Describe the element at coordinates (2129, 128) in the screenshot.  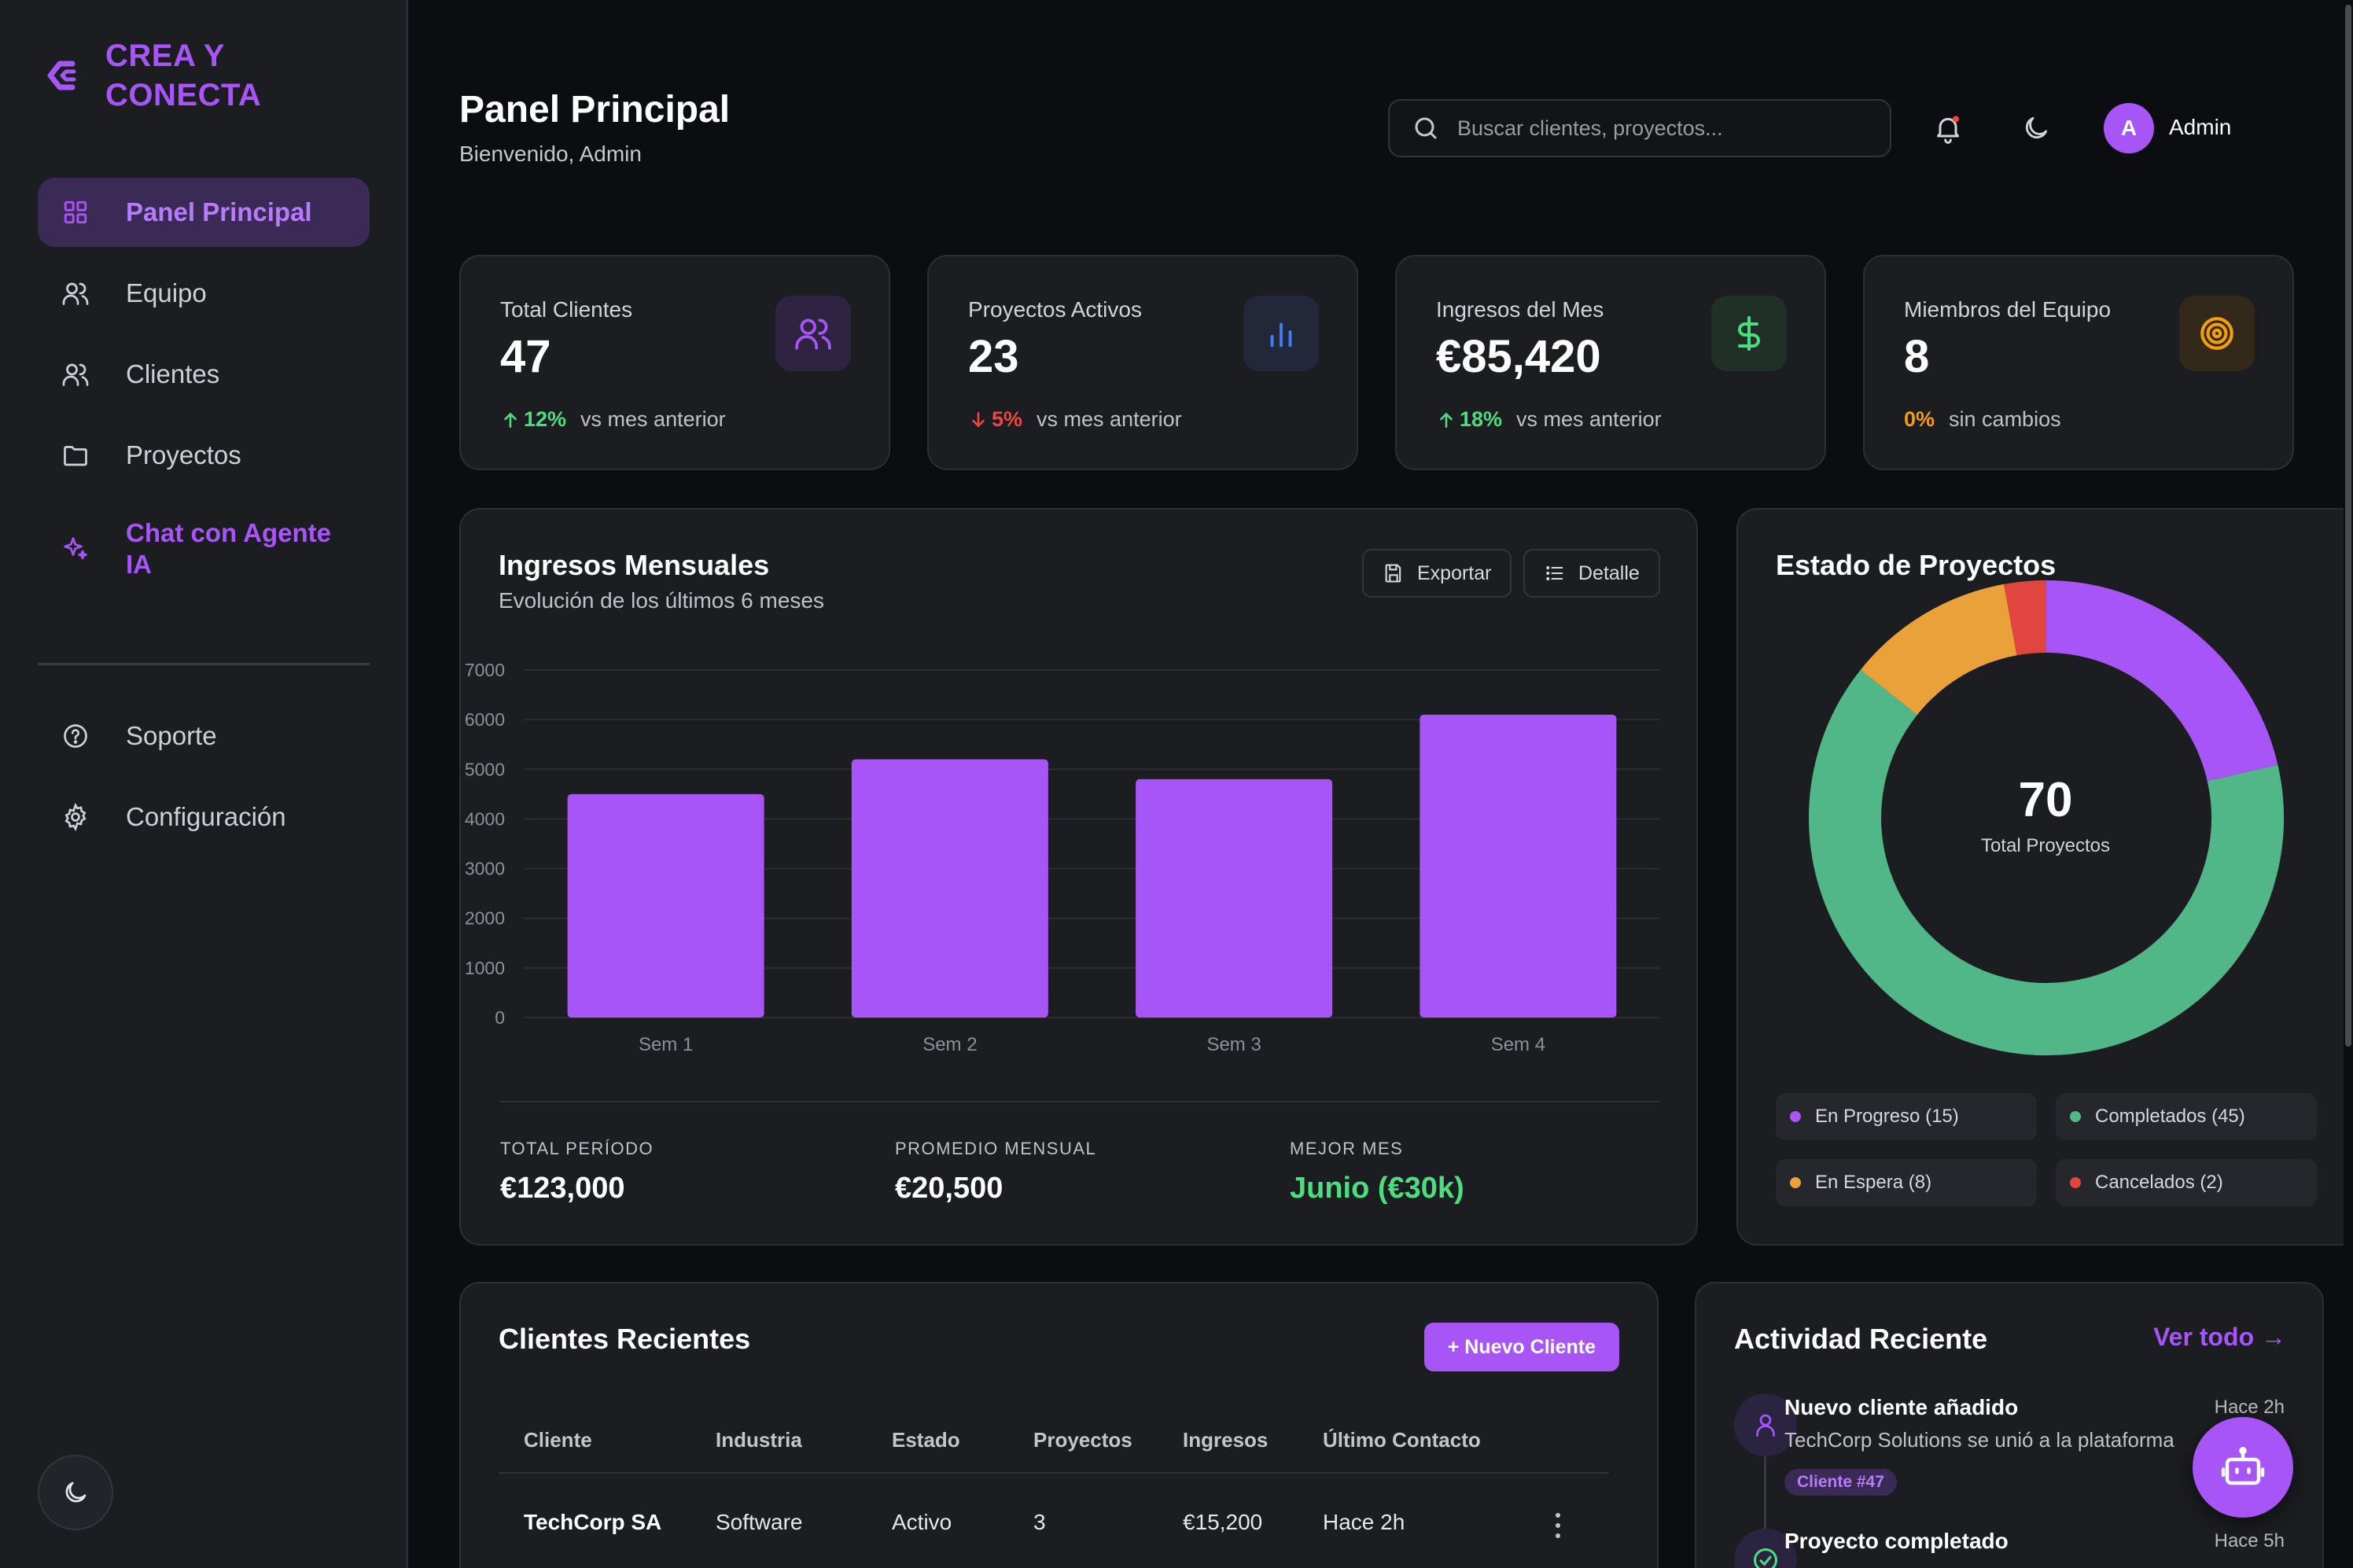
I see `avatar: A` at that location.